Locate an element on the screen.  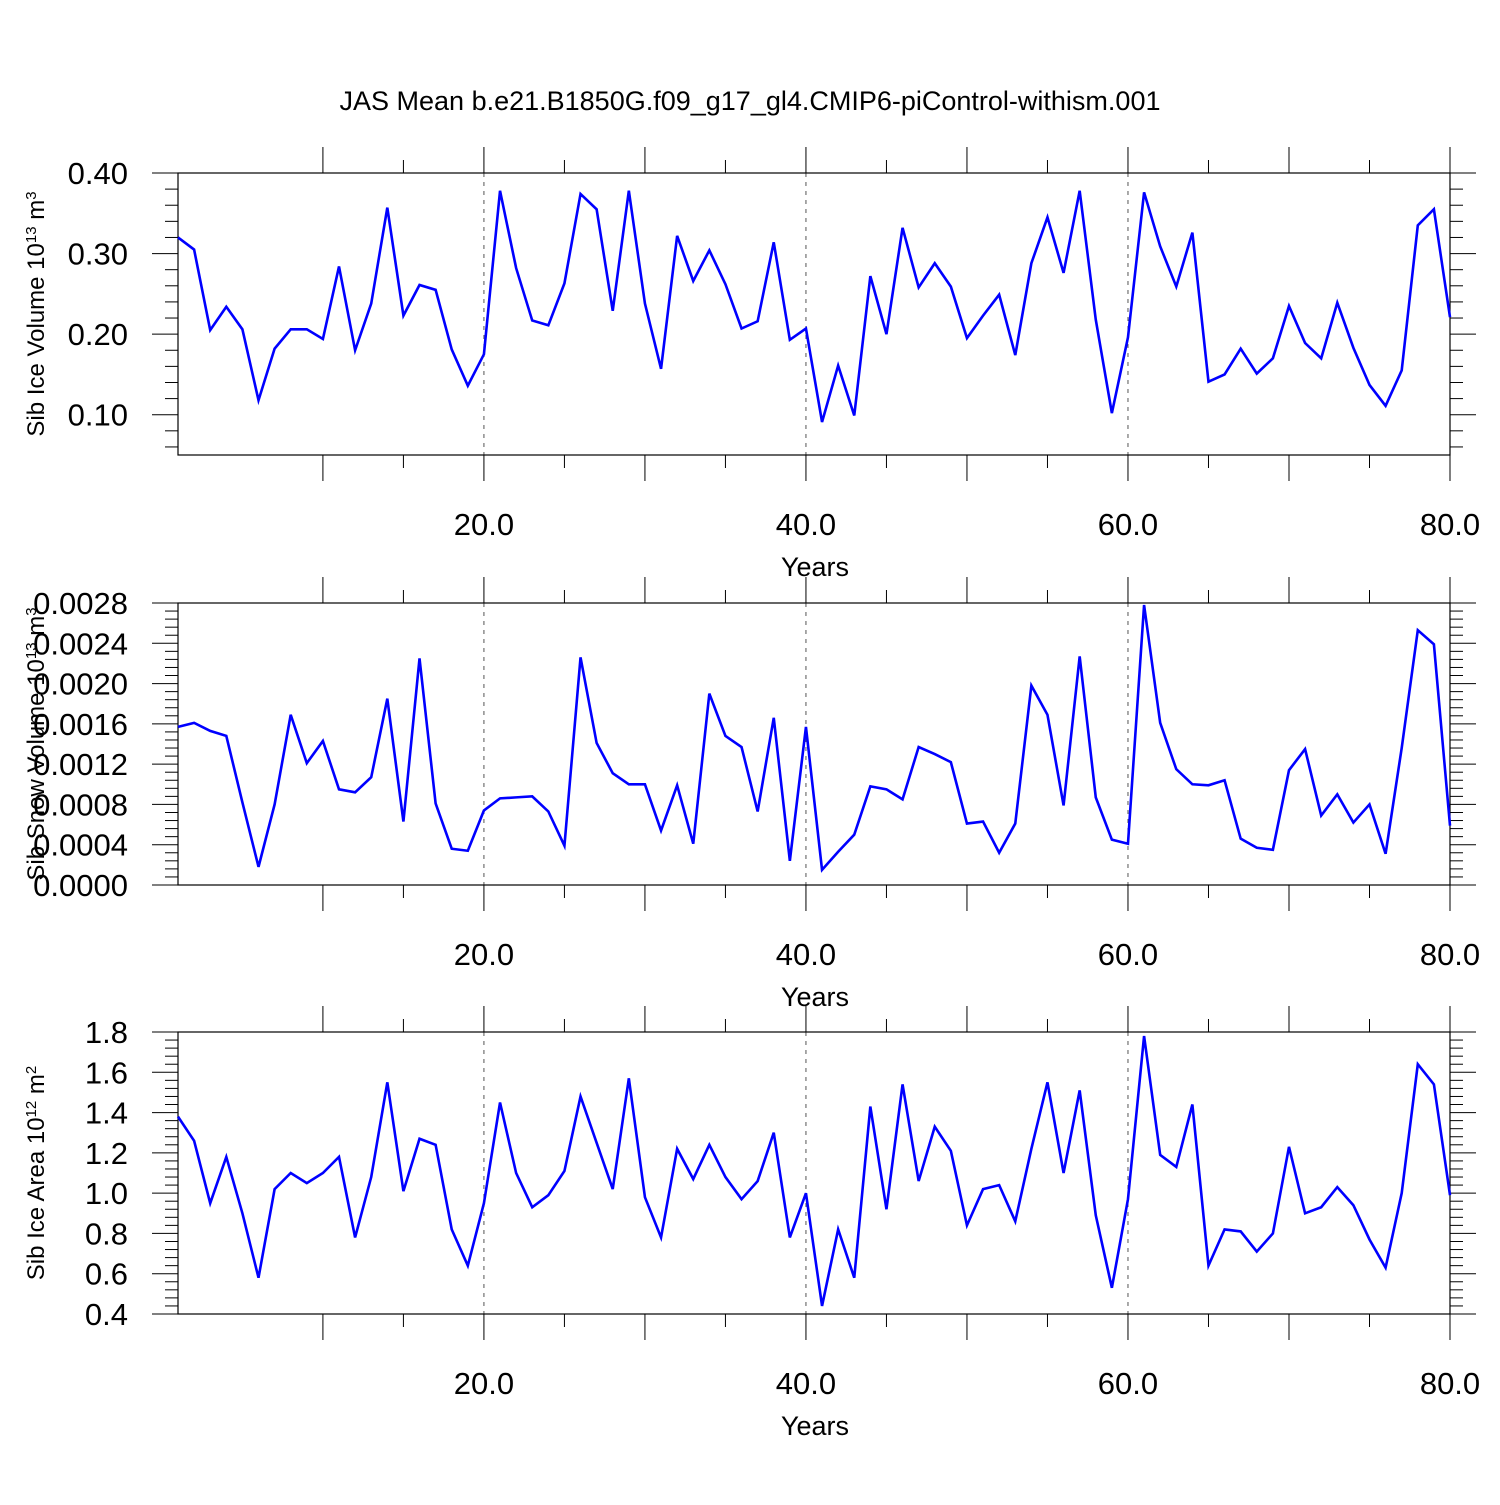
y-axis-label: Sib Snow Volume 1013 m3 is located at coordinates (37, 743).